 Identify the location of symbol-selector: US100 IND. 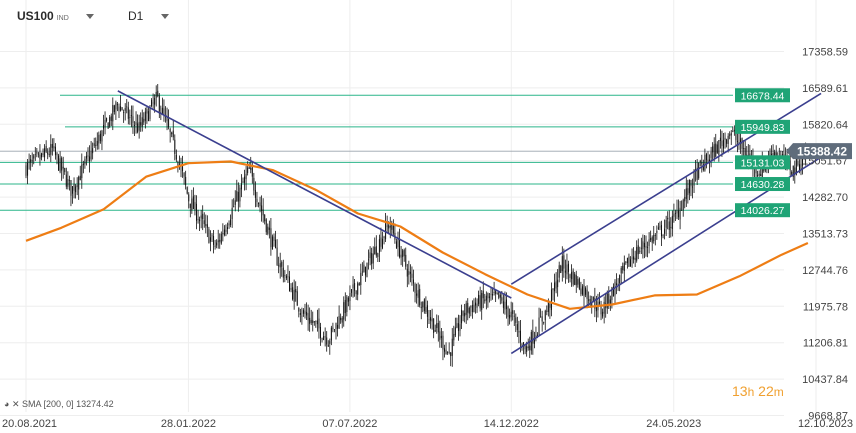
(56, 16).